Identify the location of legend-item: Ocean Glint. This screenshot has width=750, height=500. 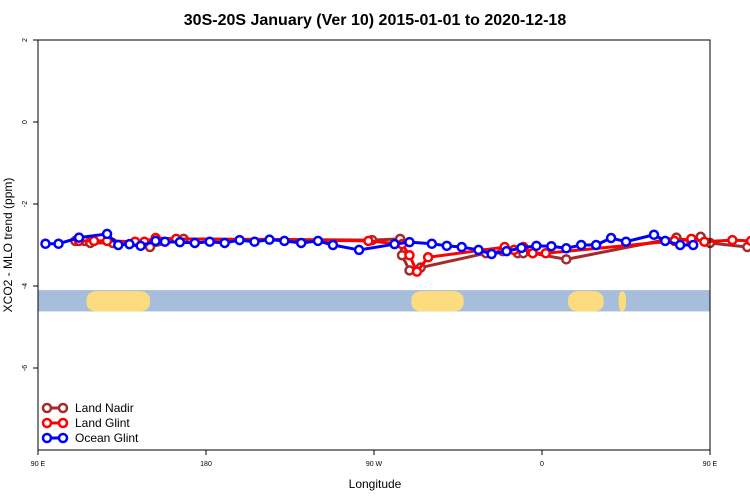
(90, 438).